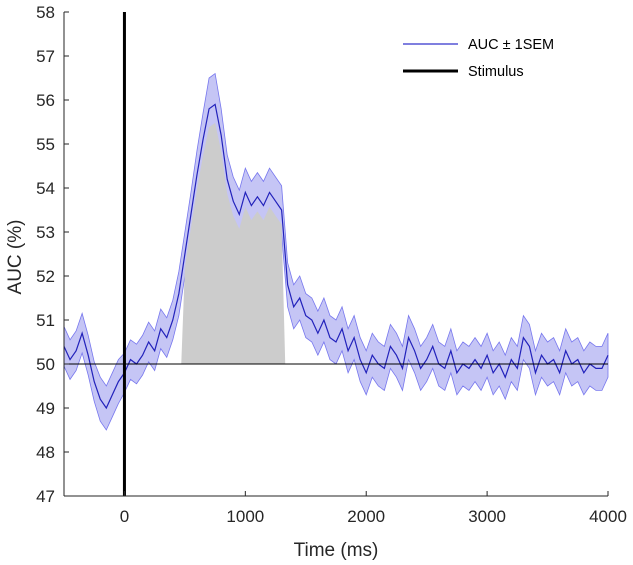 The image size is (633, 565). I want to click on y-tick-label: 54, so click(45, 188).